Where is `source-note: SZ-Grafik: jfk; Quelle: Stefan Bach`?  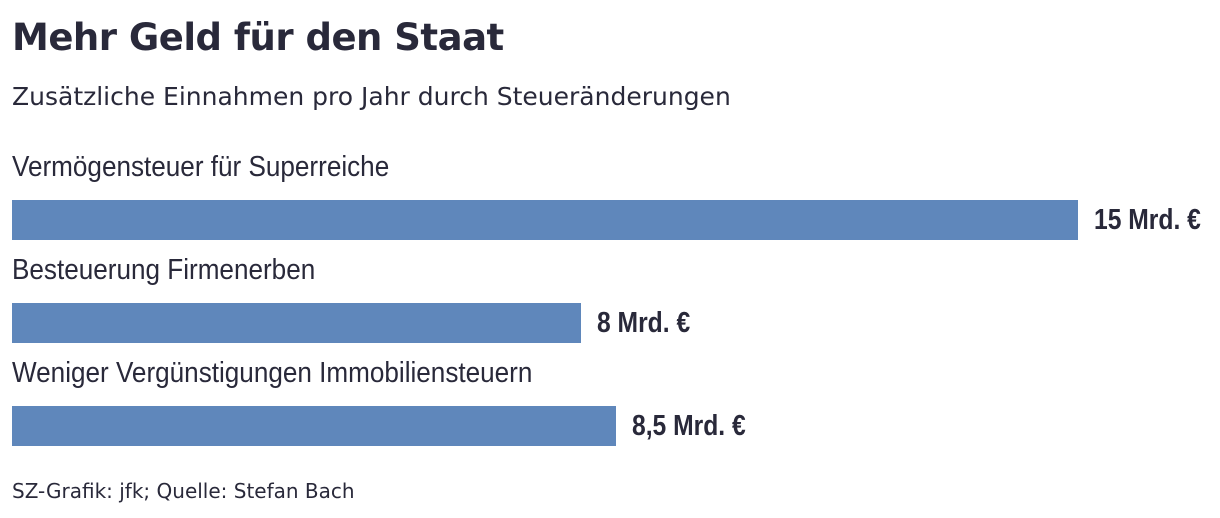
source-note: SZ-Grafik: jfk; Quelle: Stefan Bach is located at coordinates (183, 491).